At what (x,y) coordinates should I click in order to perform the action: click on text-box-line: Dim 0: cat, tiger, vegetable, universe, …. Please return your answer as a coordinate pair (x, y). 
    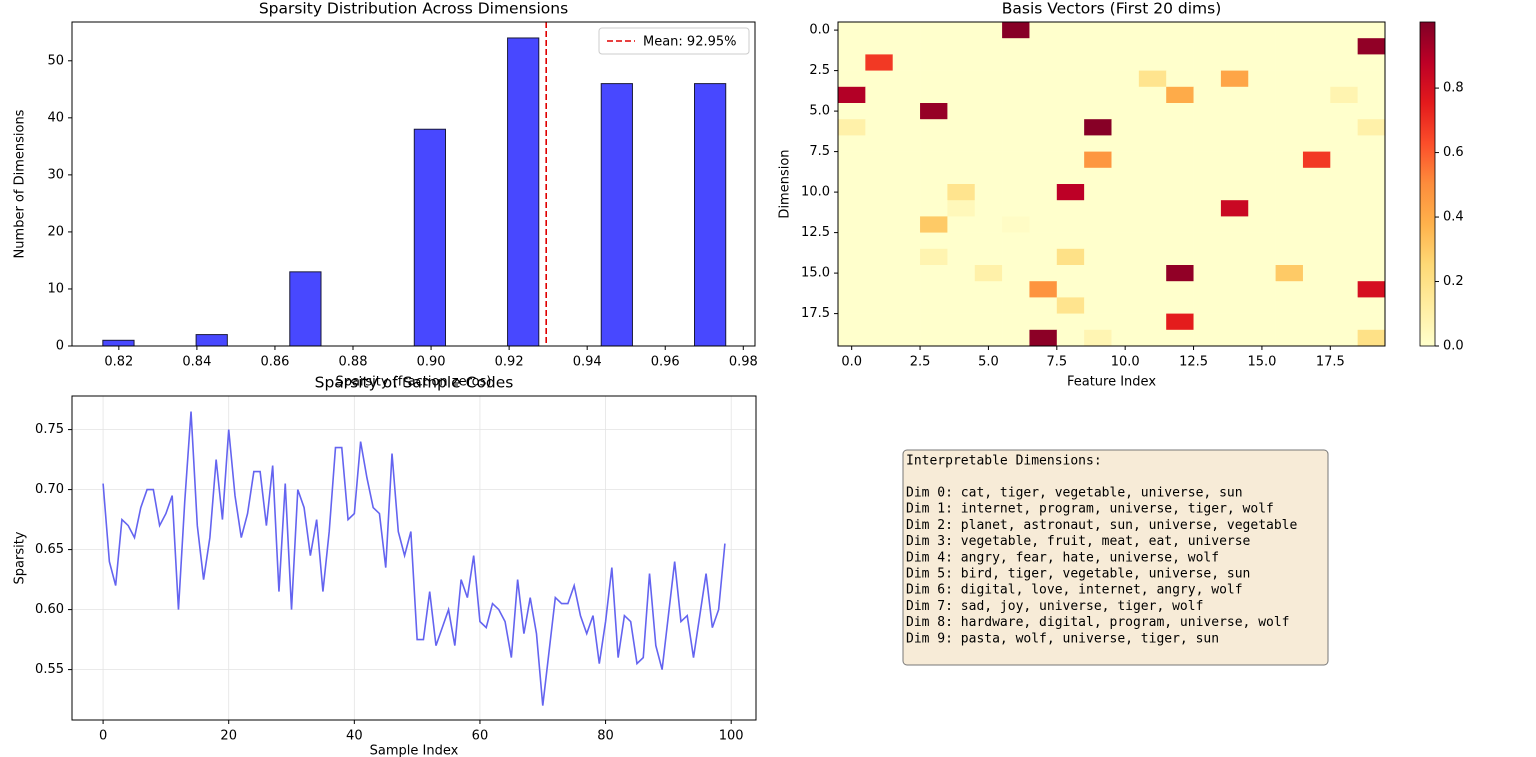
    Looking at the image, I should click on (1074, 493).